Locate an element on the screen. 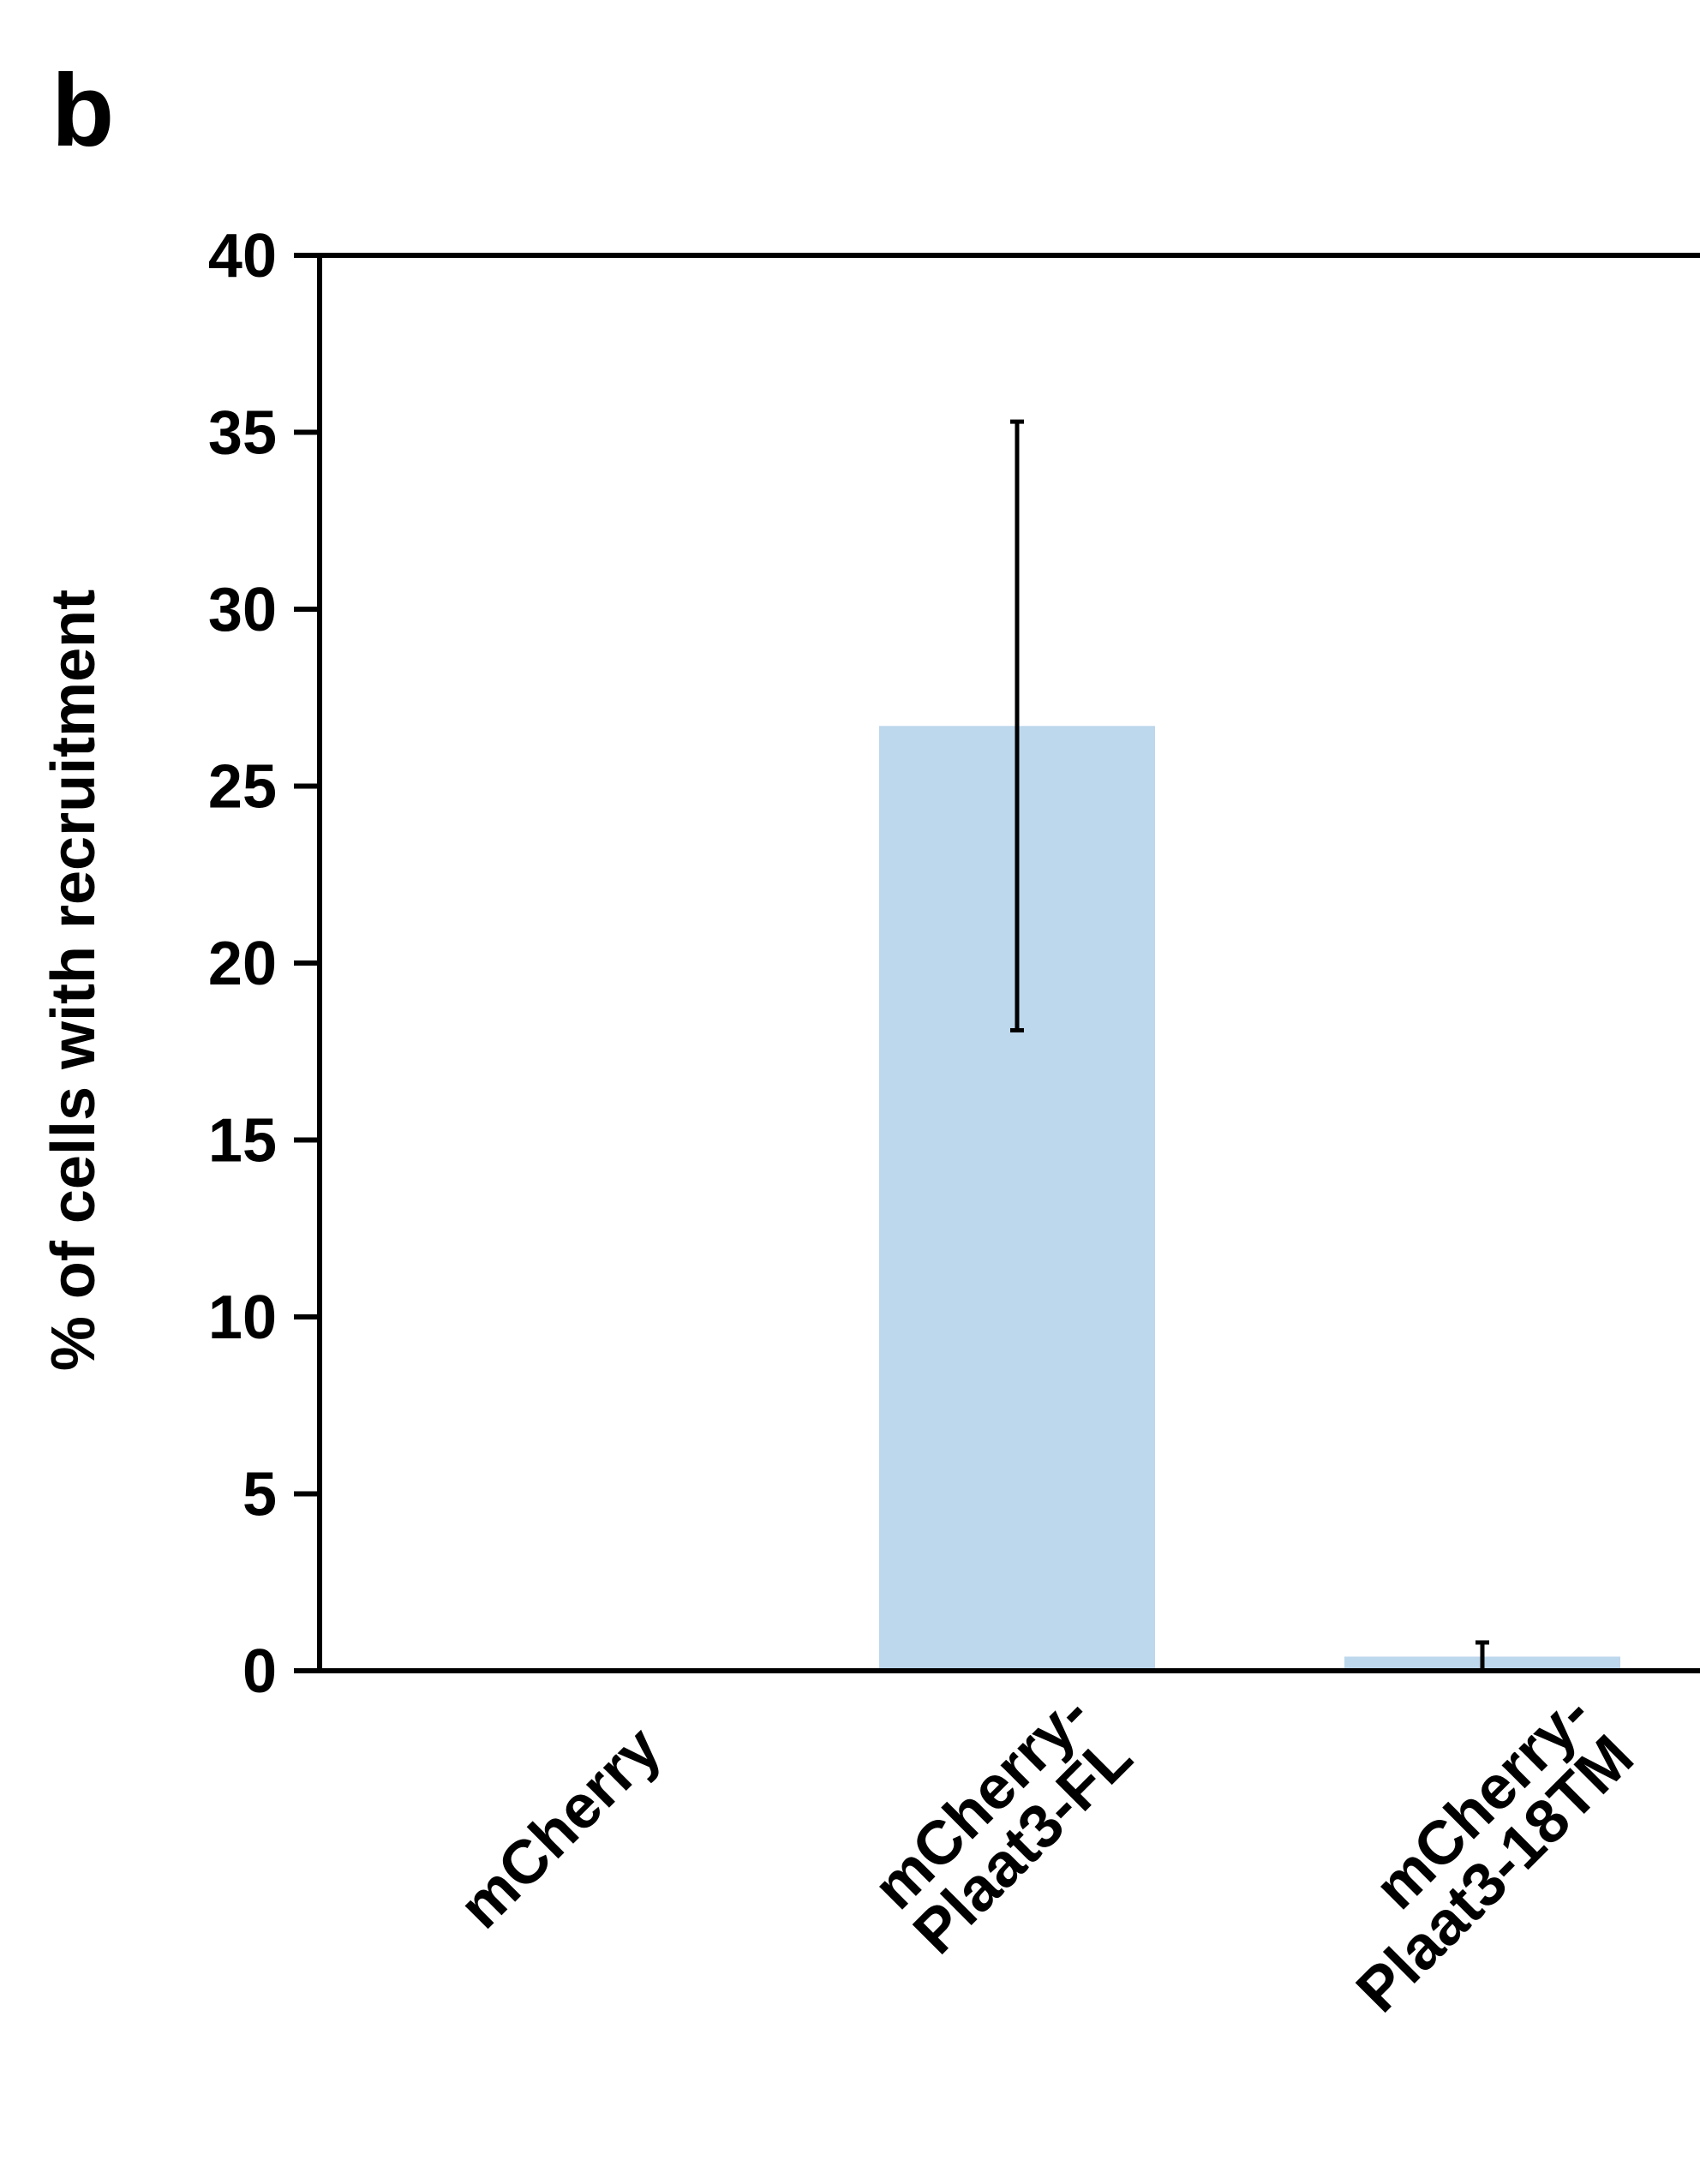 This screenshot has width=1700, height=2184. x-tick-label-1: mCherry is located at coordinates (560, 1828).